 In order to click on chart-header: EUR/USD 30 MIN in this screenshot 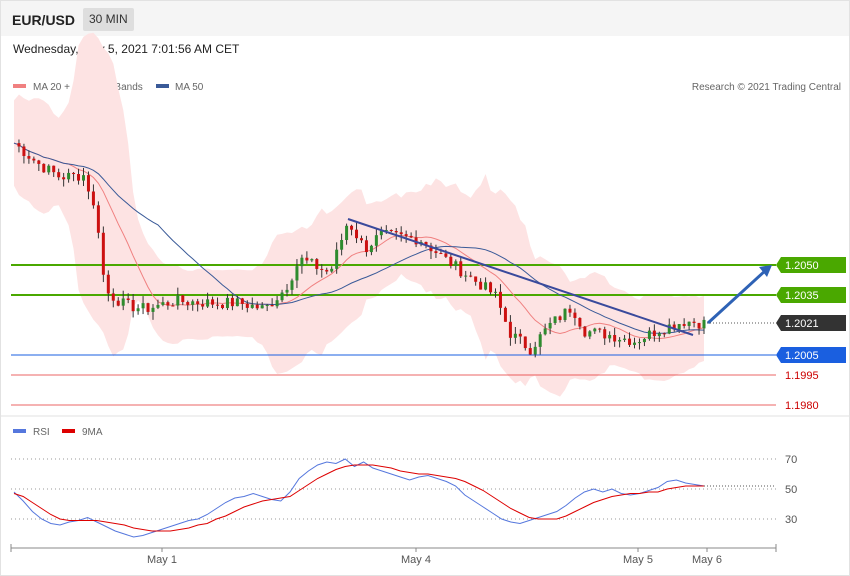, I will do `click(425, 18)`.